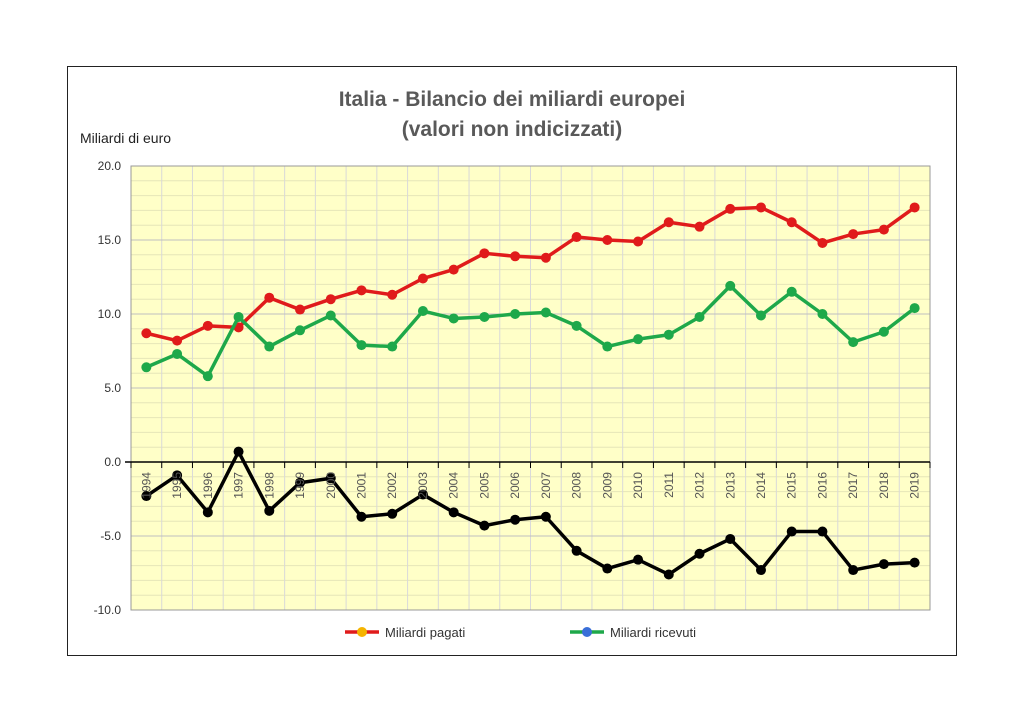 The width and height of the screenshot is (1024, 724). I want to click on x-tick-label: 1997, so click(239, 485).